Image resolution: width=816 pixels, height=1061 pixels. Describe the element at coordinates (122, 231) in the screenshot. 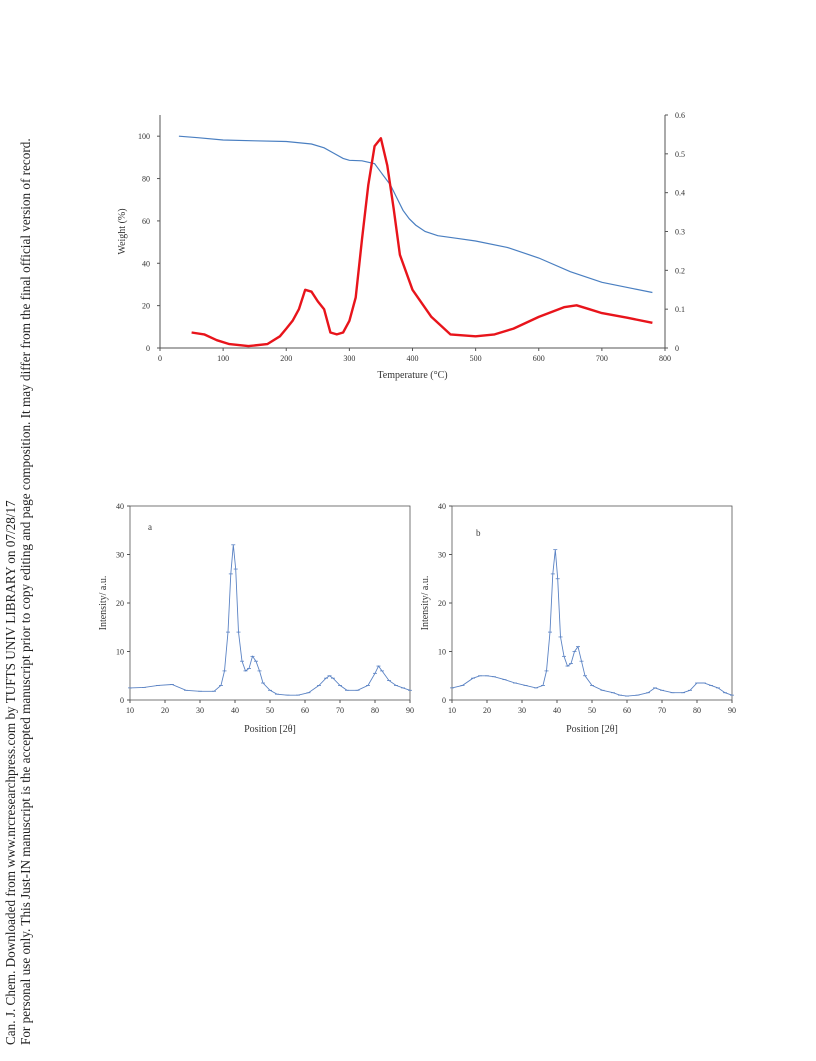

I see `y-axis-label: Weight (%)` at that location.